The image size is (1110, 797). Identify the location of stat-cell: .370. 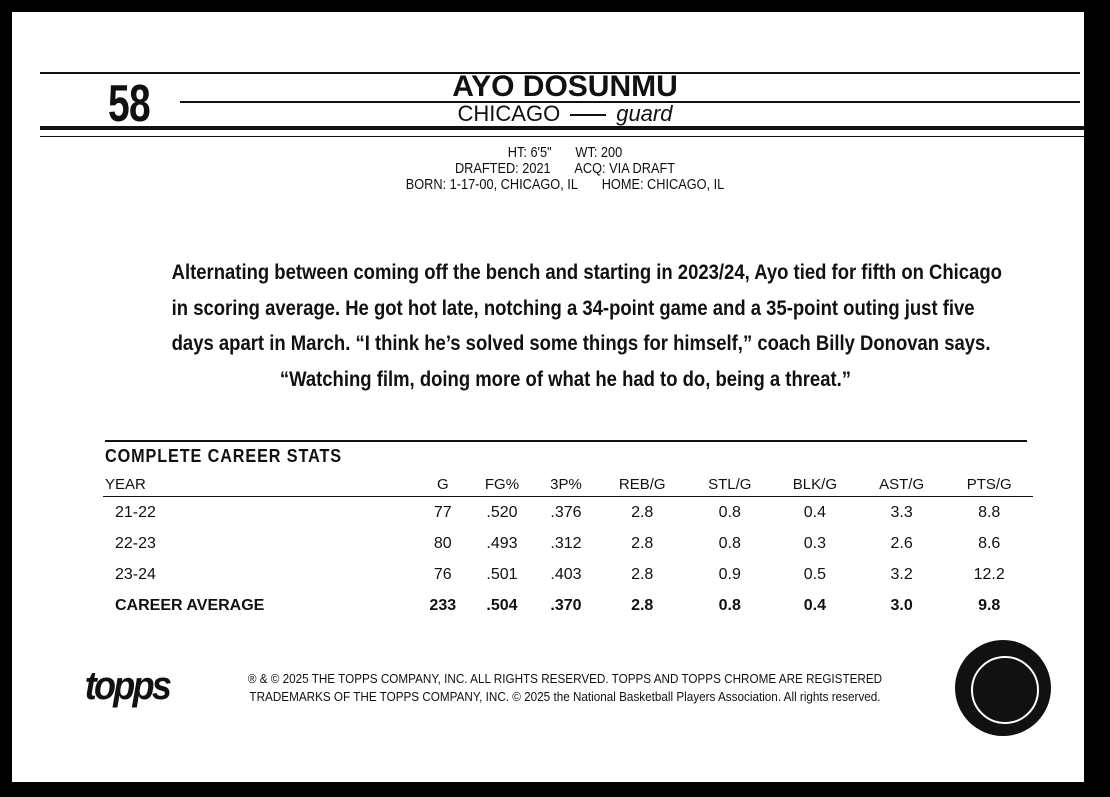
(566, 605).